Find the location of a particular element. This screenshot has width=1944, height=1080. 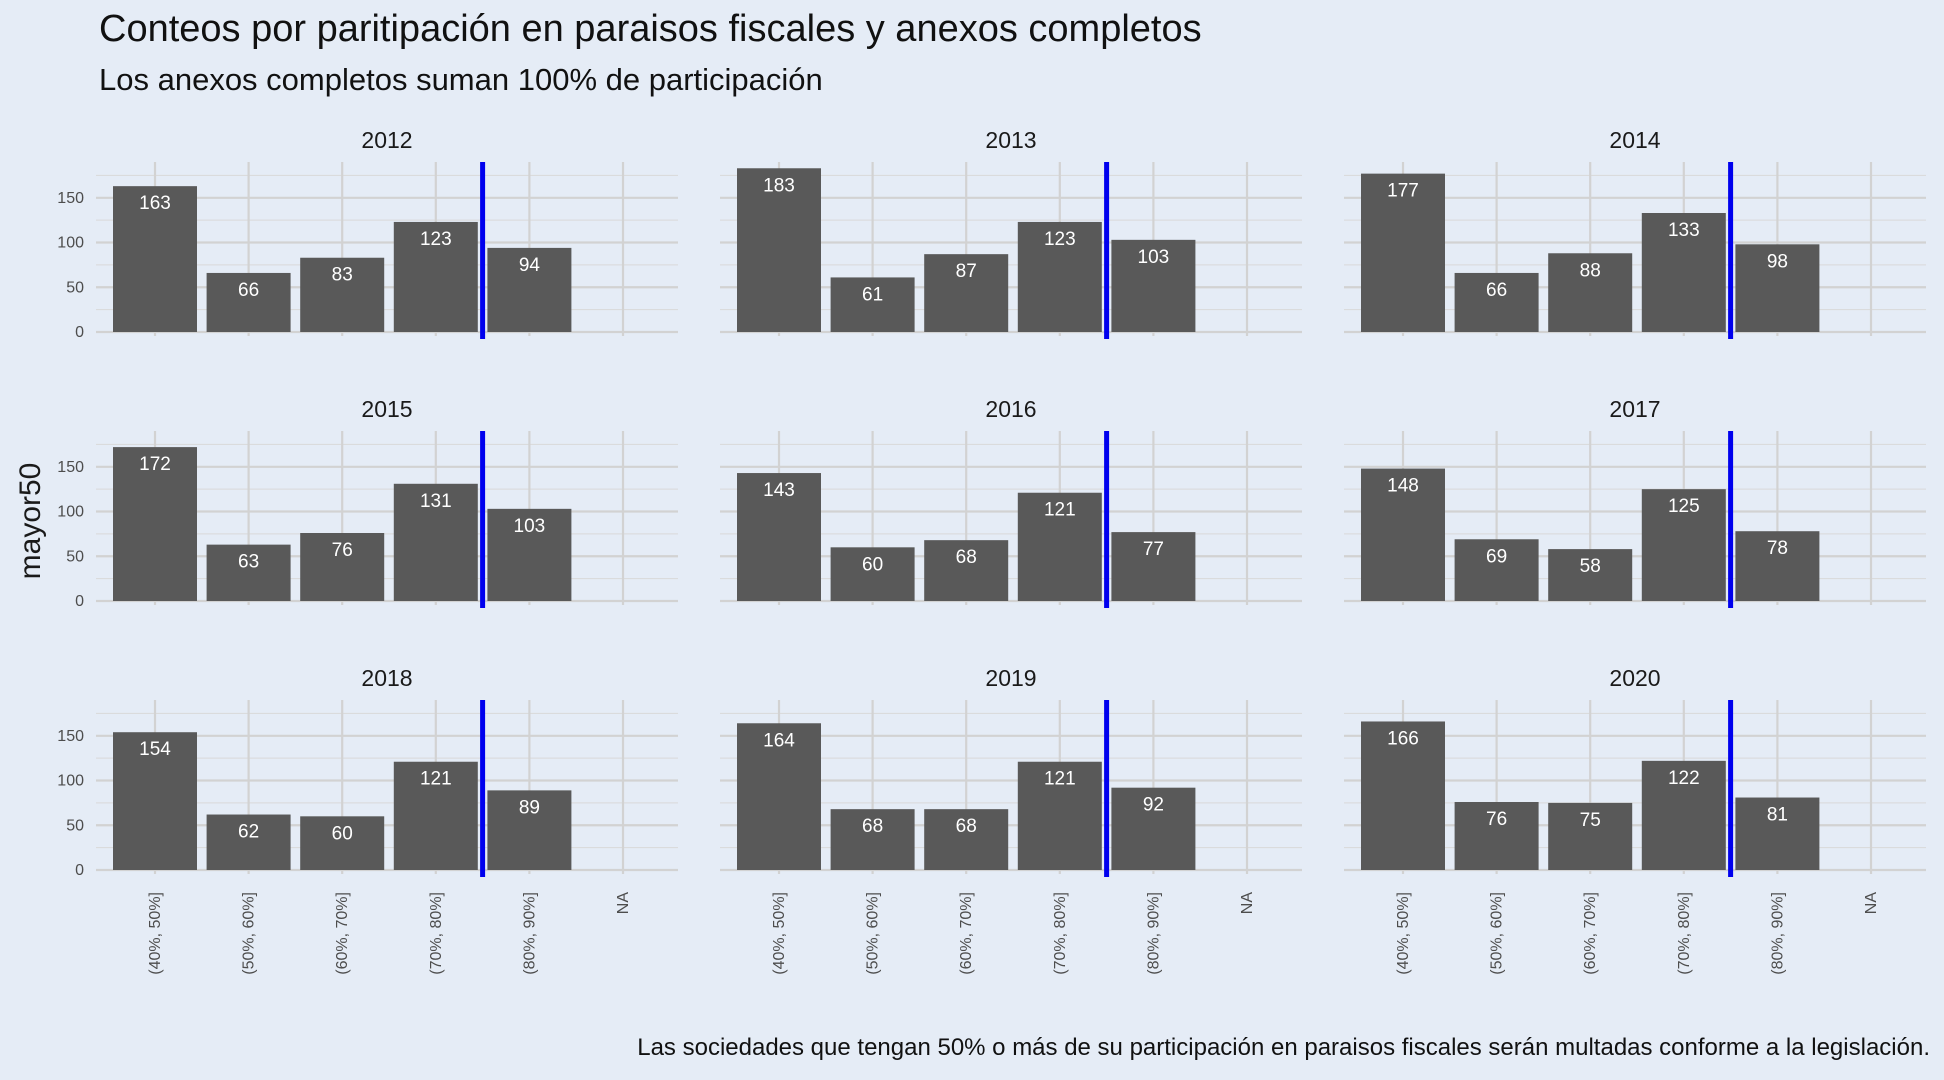

panel-title: 2014 is located at coordinates (1634, 140).